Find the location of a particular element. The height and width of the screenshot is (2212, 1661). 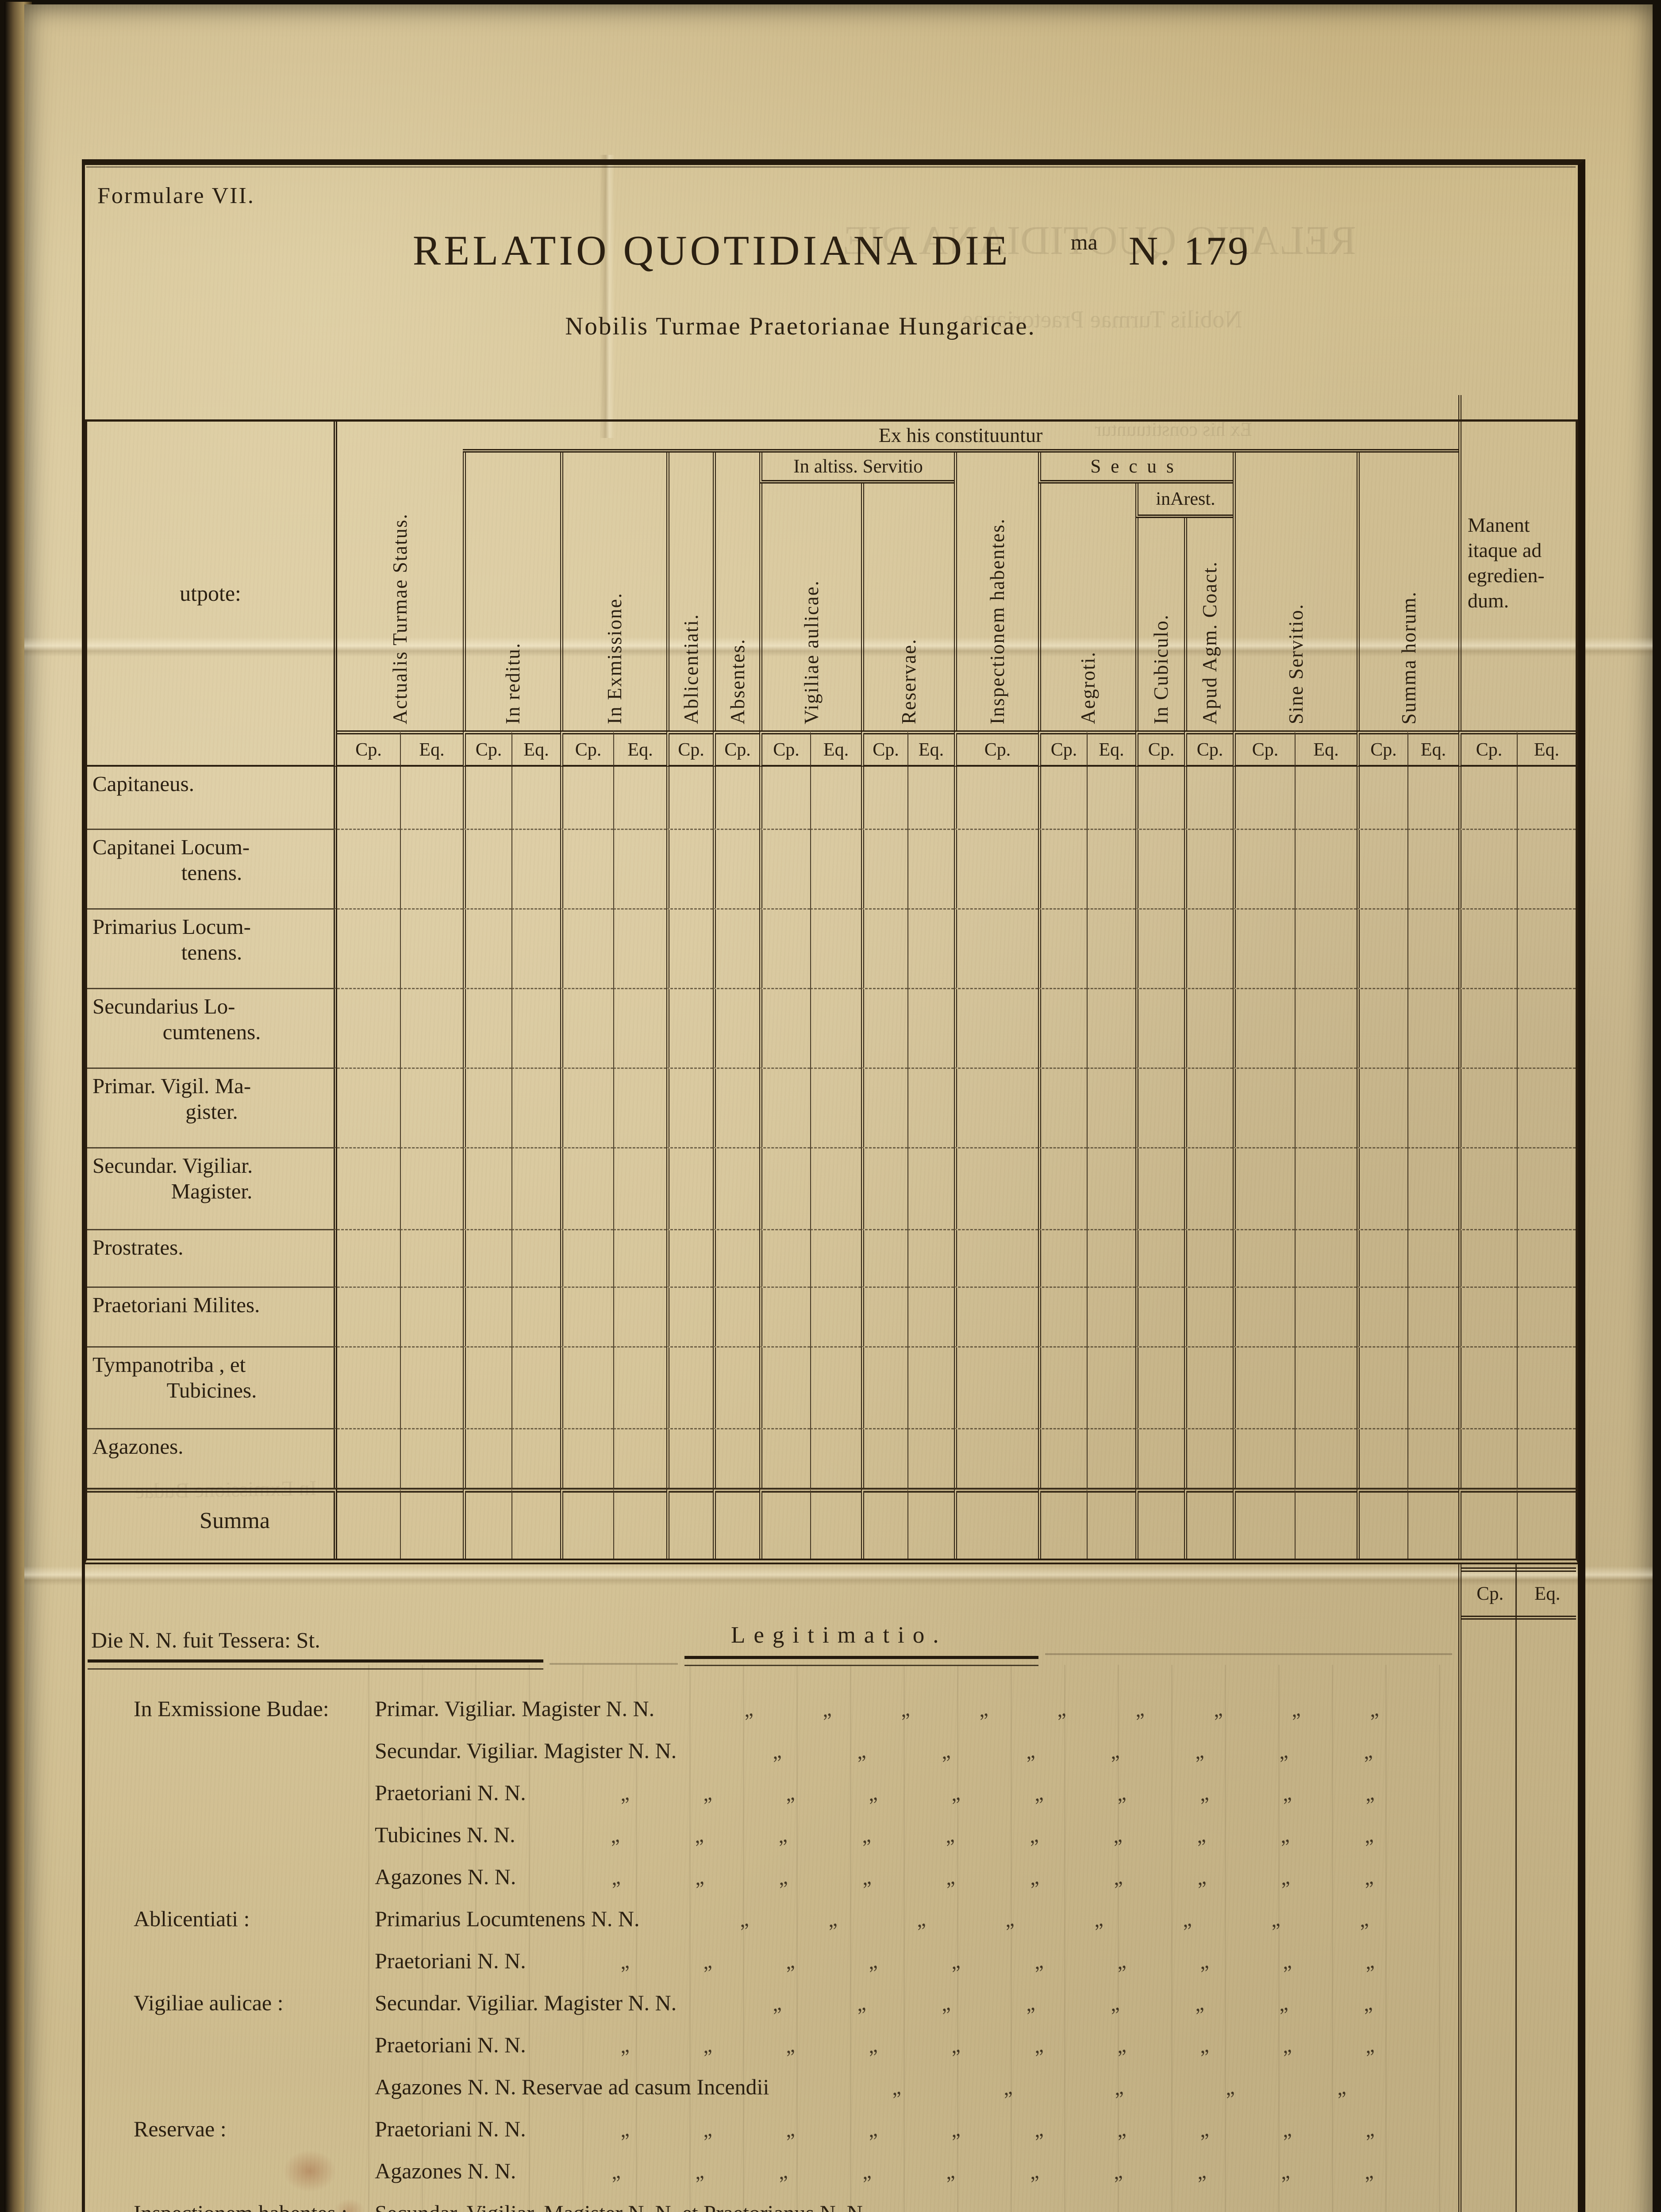

title-row: RELATIO QUOTIDIANA DIE ma N. 179 is located at coordinates (831, 251).